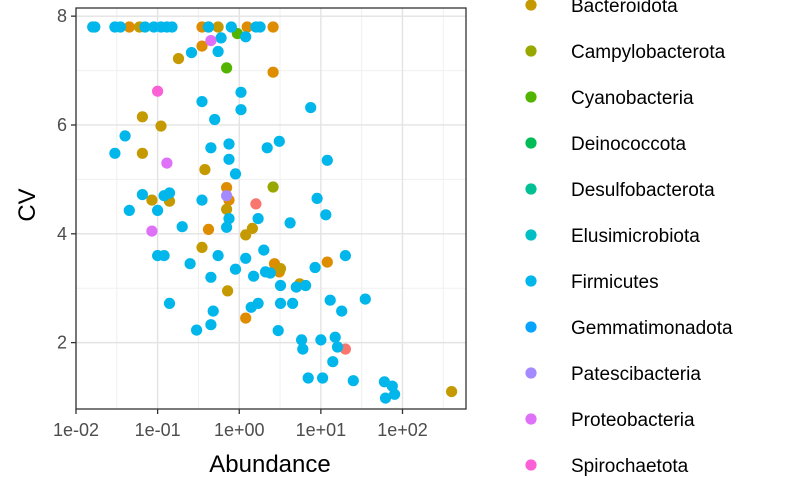 The height and width of the screenshot is (494, 800). What do you see at coordinates (62, 234) in the screenshot?
I see `y-tick-label: 4` at bounding box center [62, 234].